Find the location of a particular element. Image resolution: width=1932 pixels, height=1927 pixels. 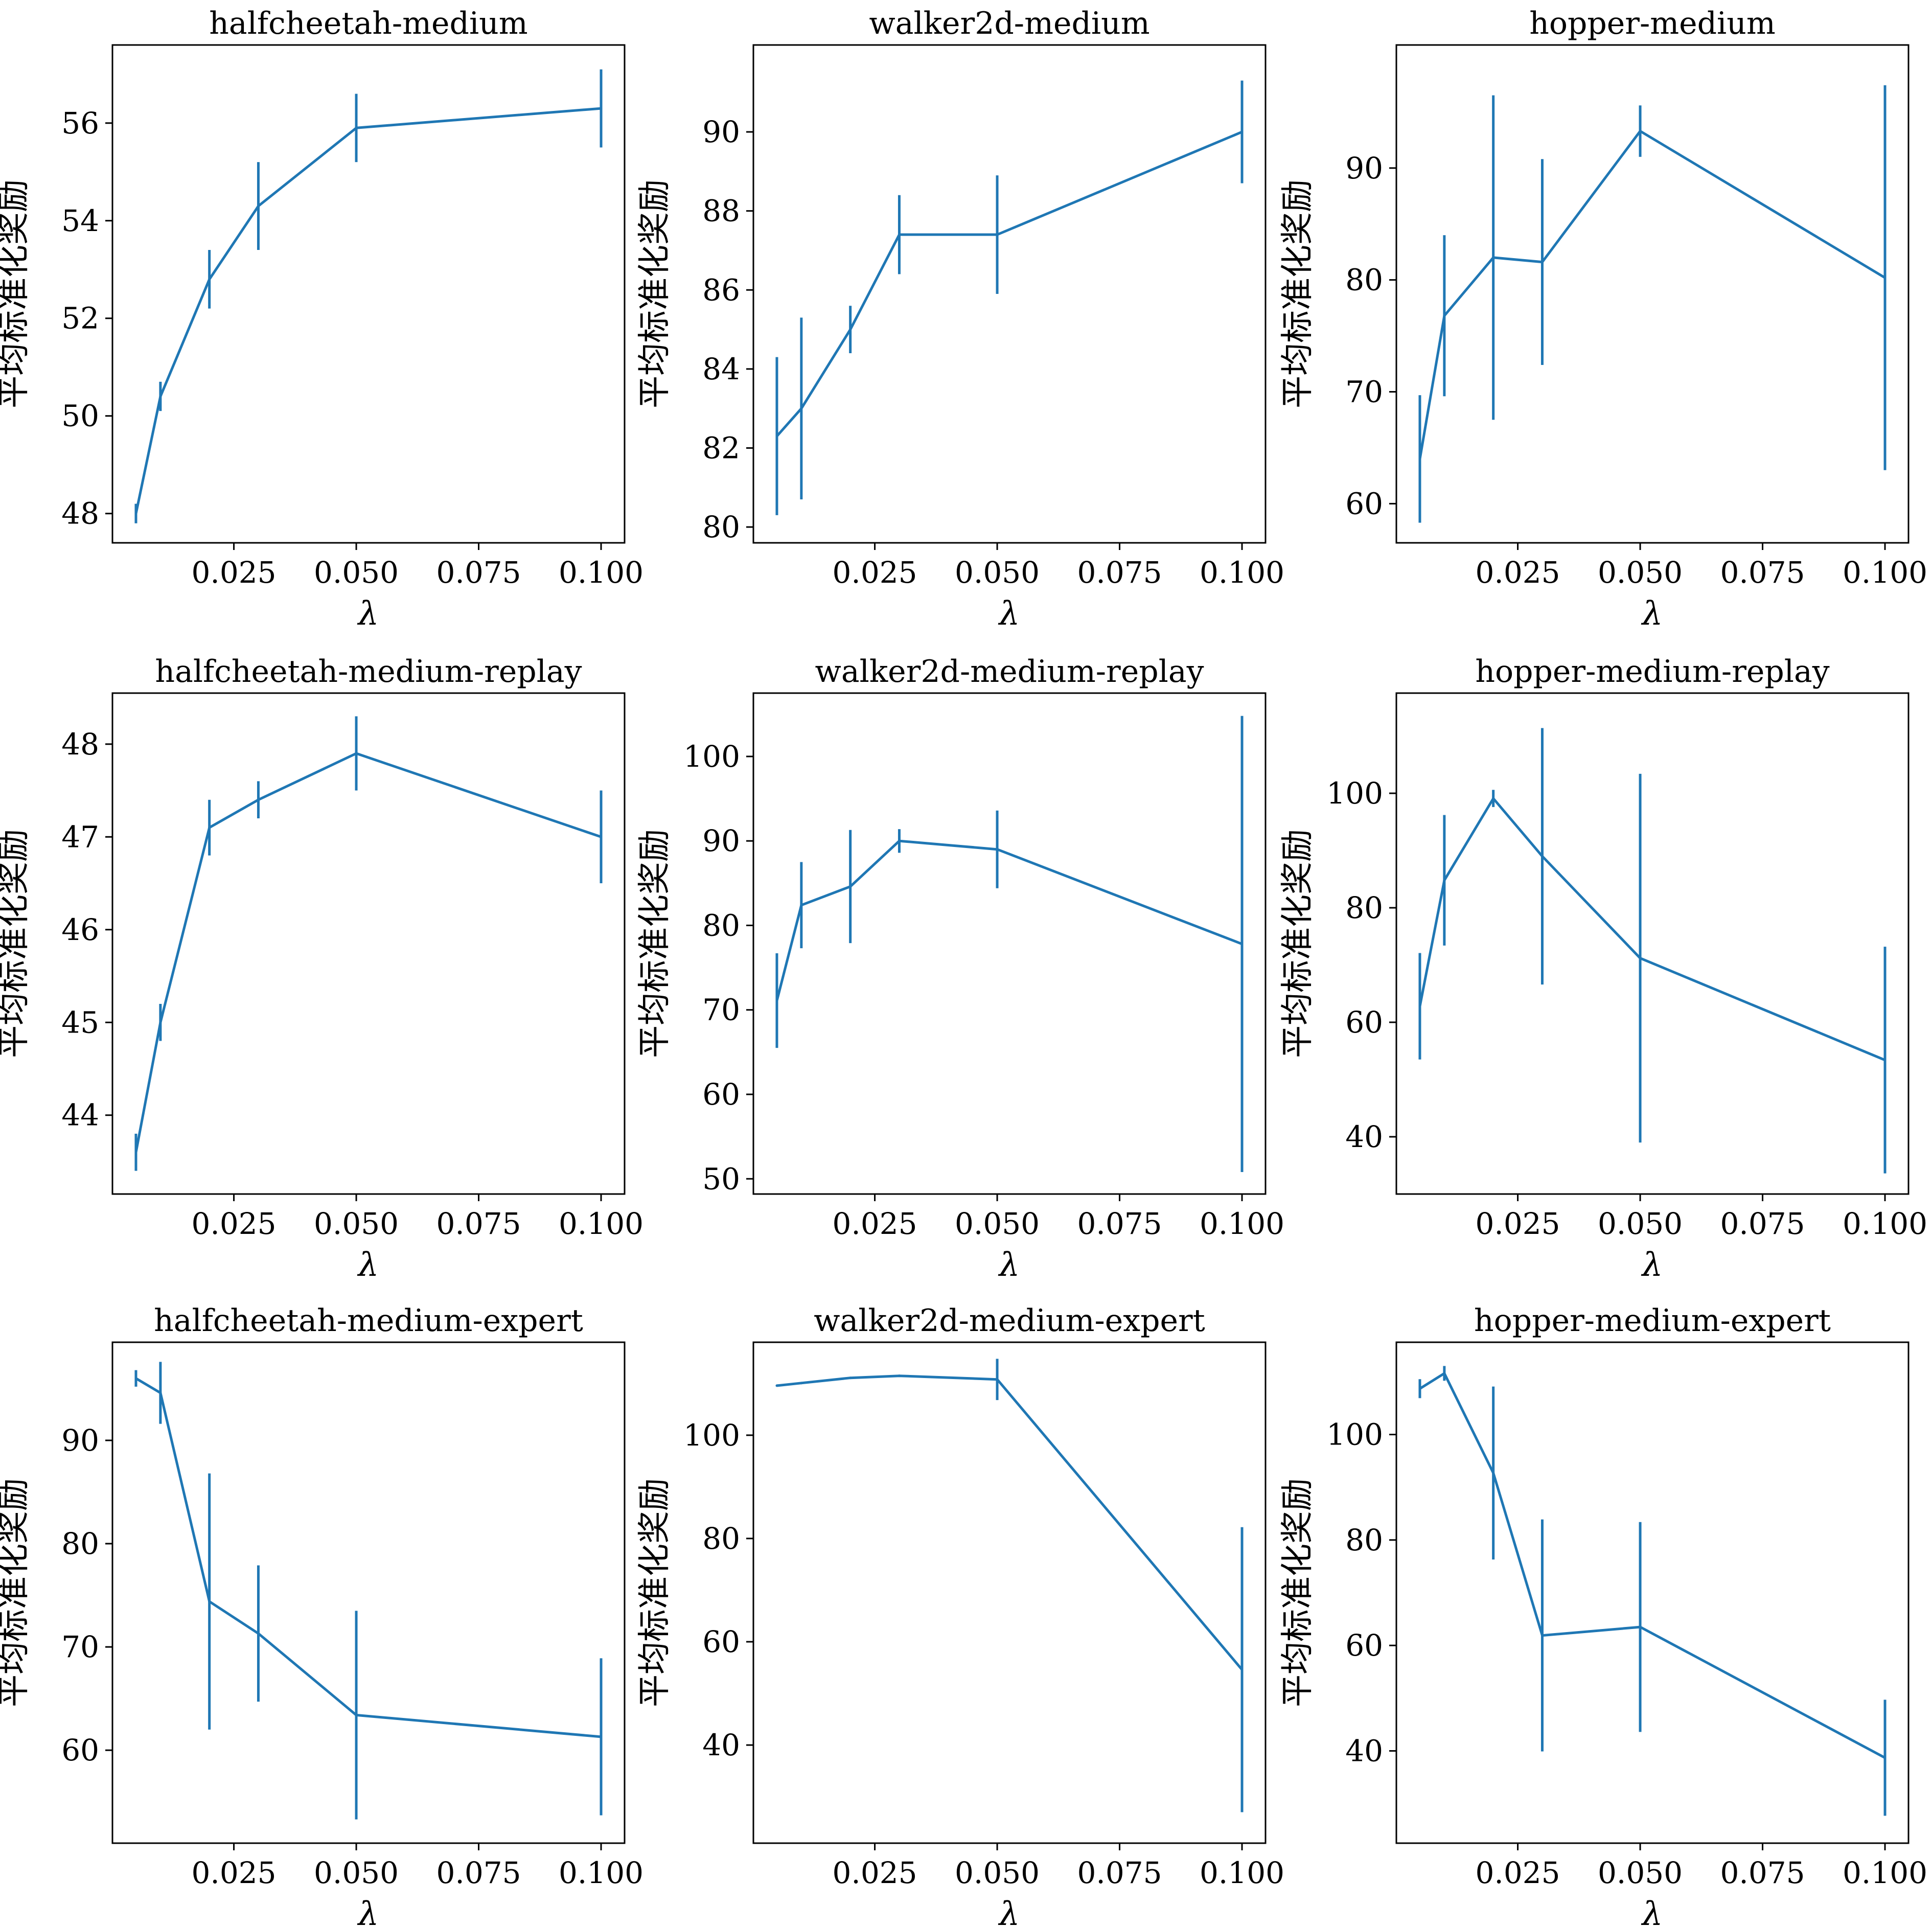

chart-title: halfcheetah-medium-expert is located at coordinates (368, 1321).